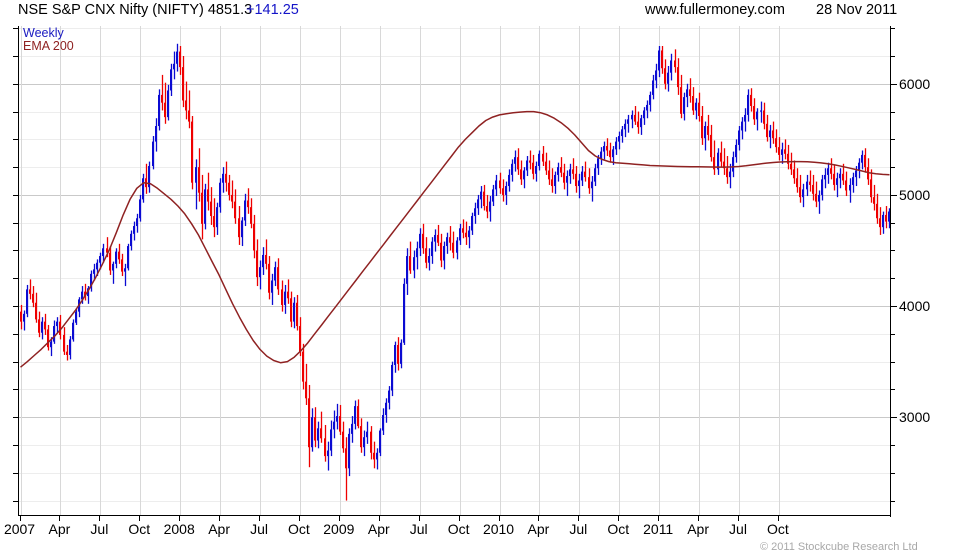 The image size is (980, 560). I want to click on left-axis-ticks, so click(15, 270).